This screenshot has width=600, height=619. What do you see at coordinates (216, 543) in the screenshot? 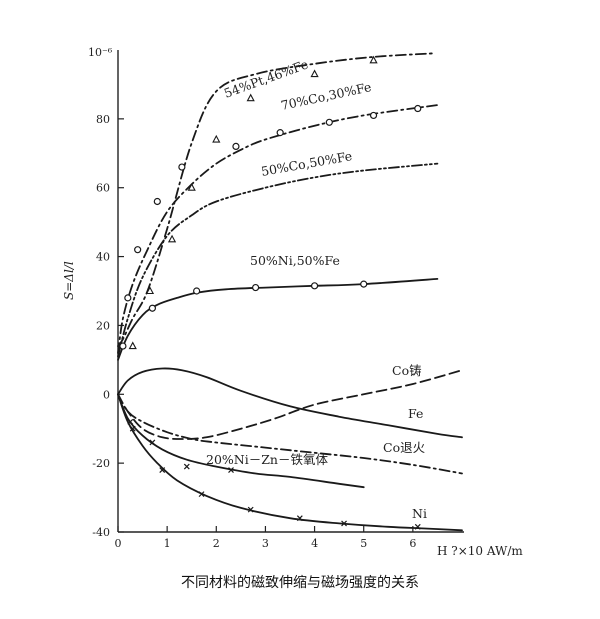
I see `x-tick-label: 2` at bounding box center [216, 543].